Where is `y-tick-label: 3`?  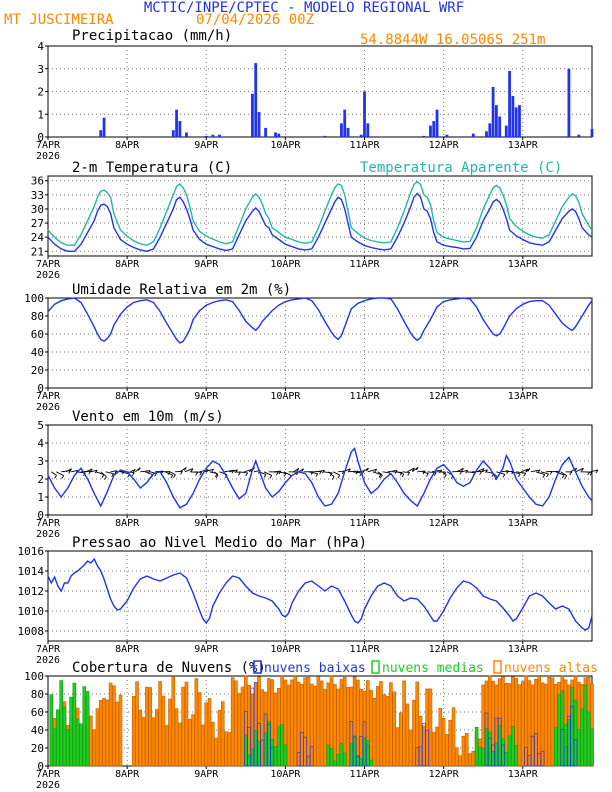
y-tick-label: 3 is located at coordinates (40, 69).